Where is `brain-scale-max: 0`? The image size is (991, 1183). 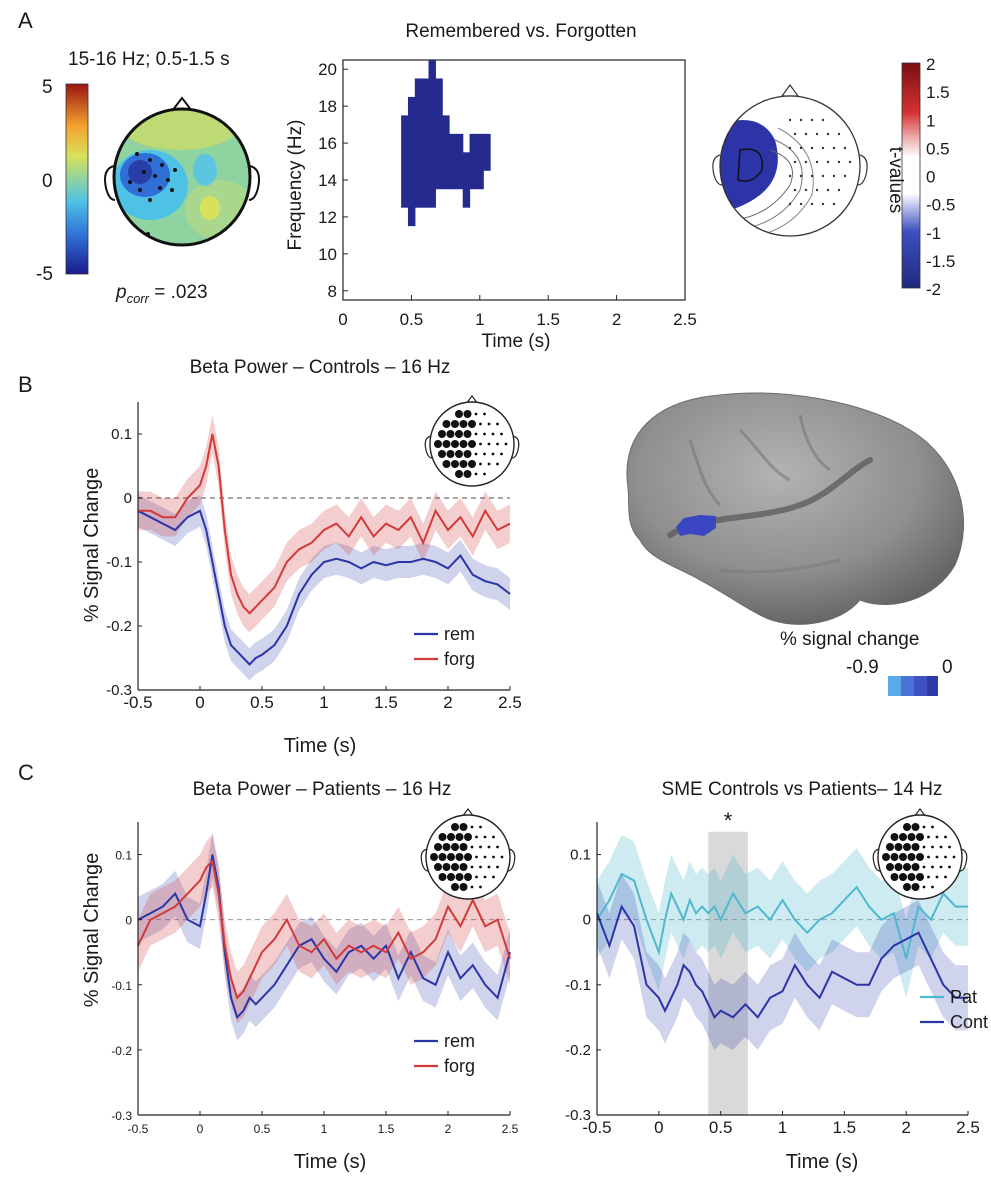
brain-scale-max: 0 is located at coordinates (947, 667).